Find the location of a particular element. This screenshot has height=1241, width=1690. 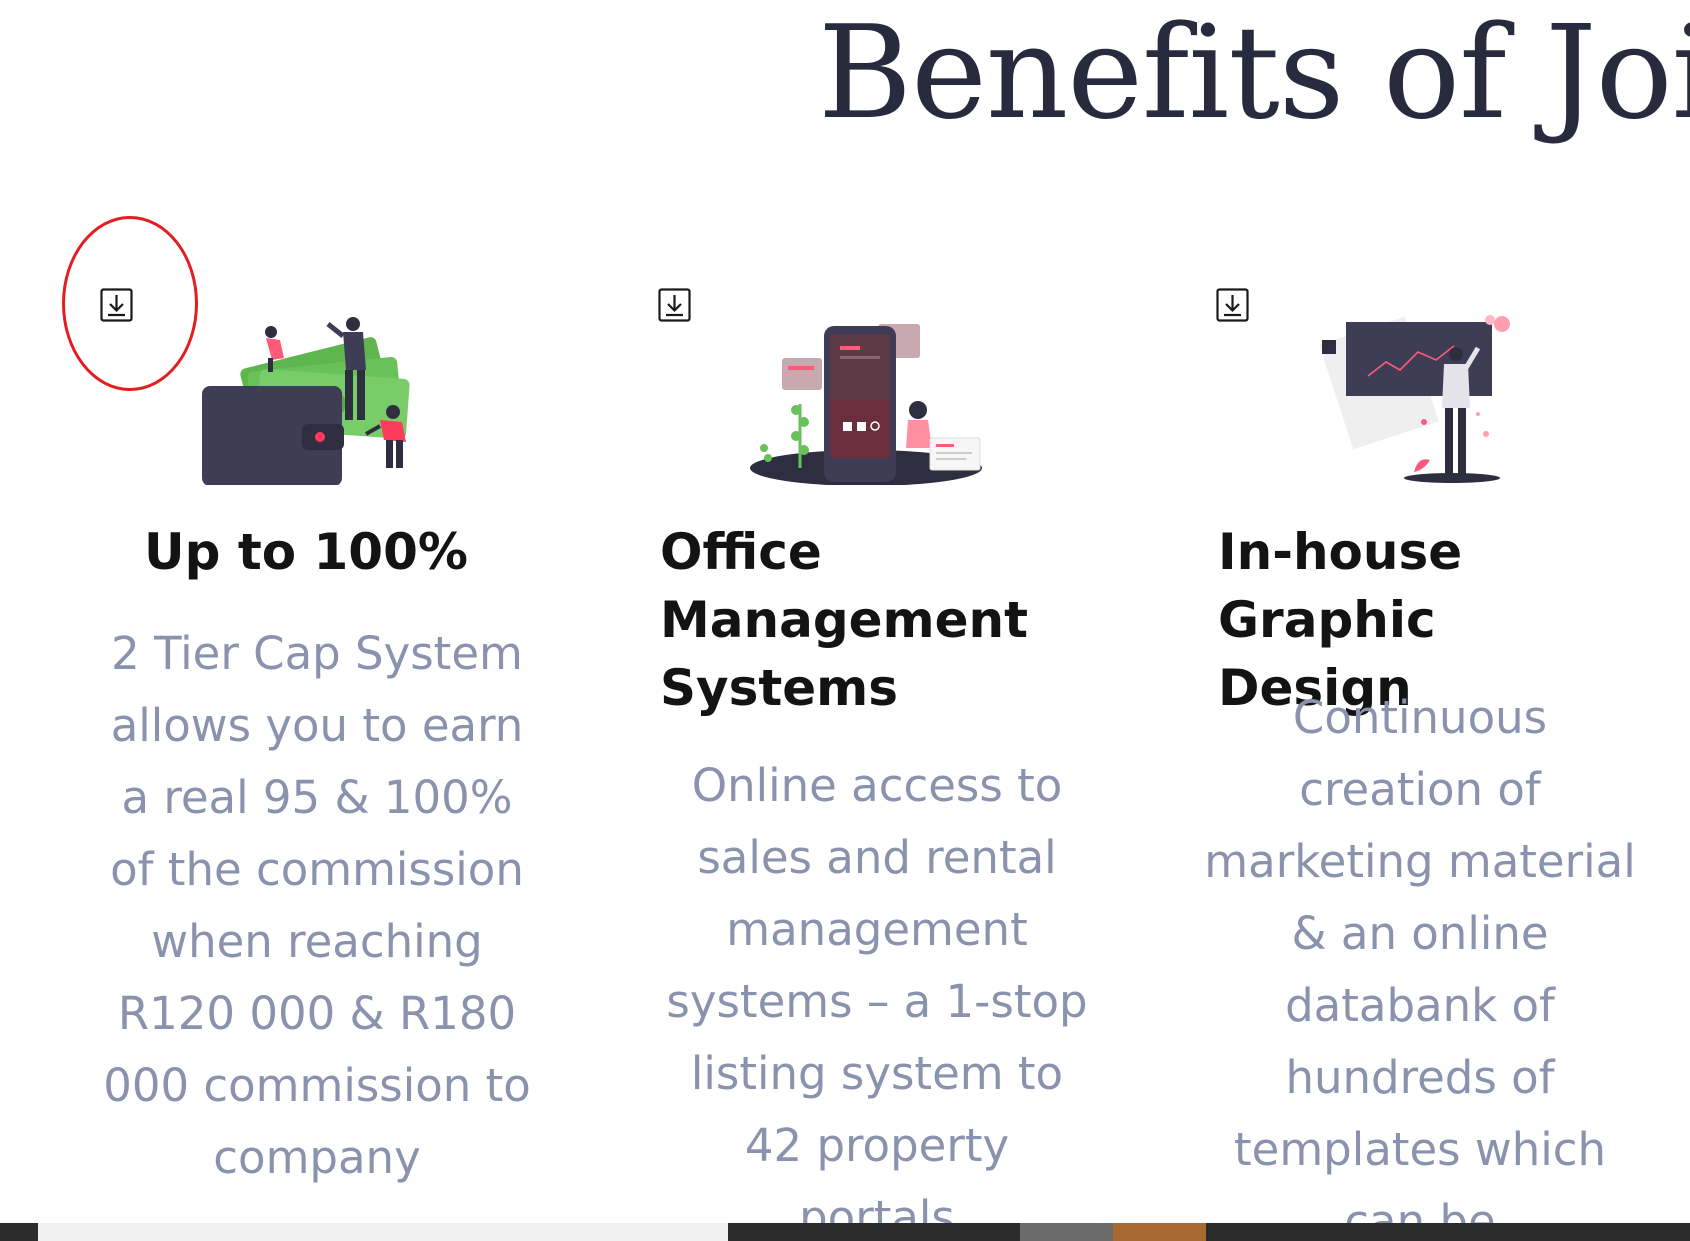

bottom-bar is located at coordinates (845, 1232).